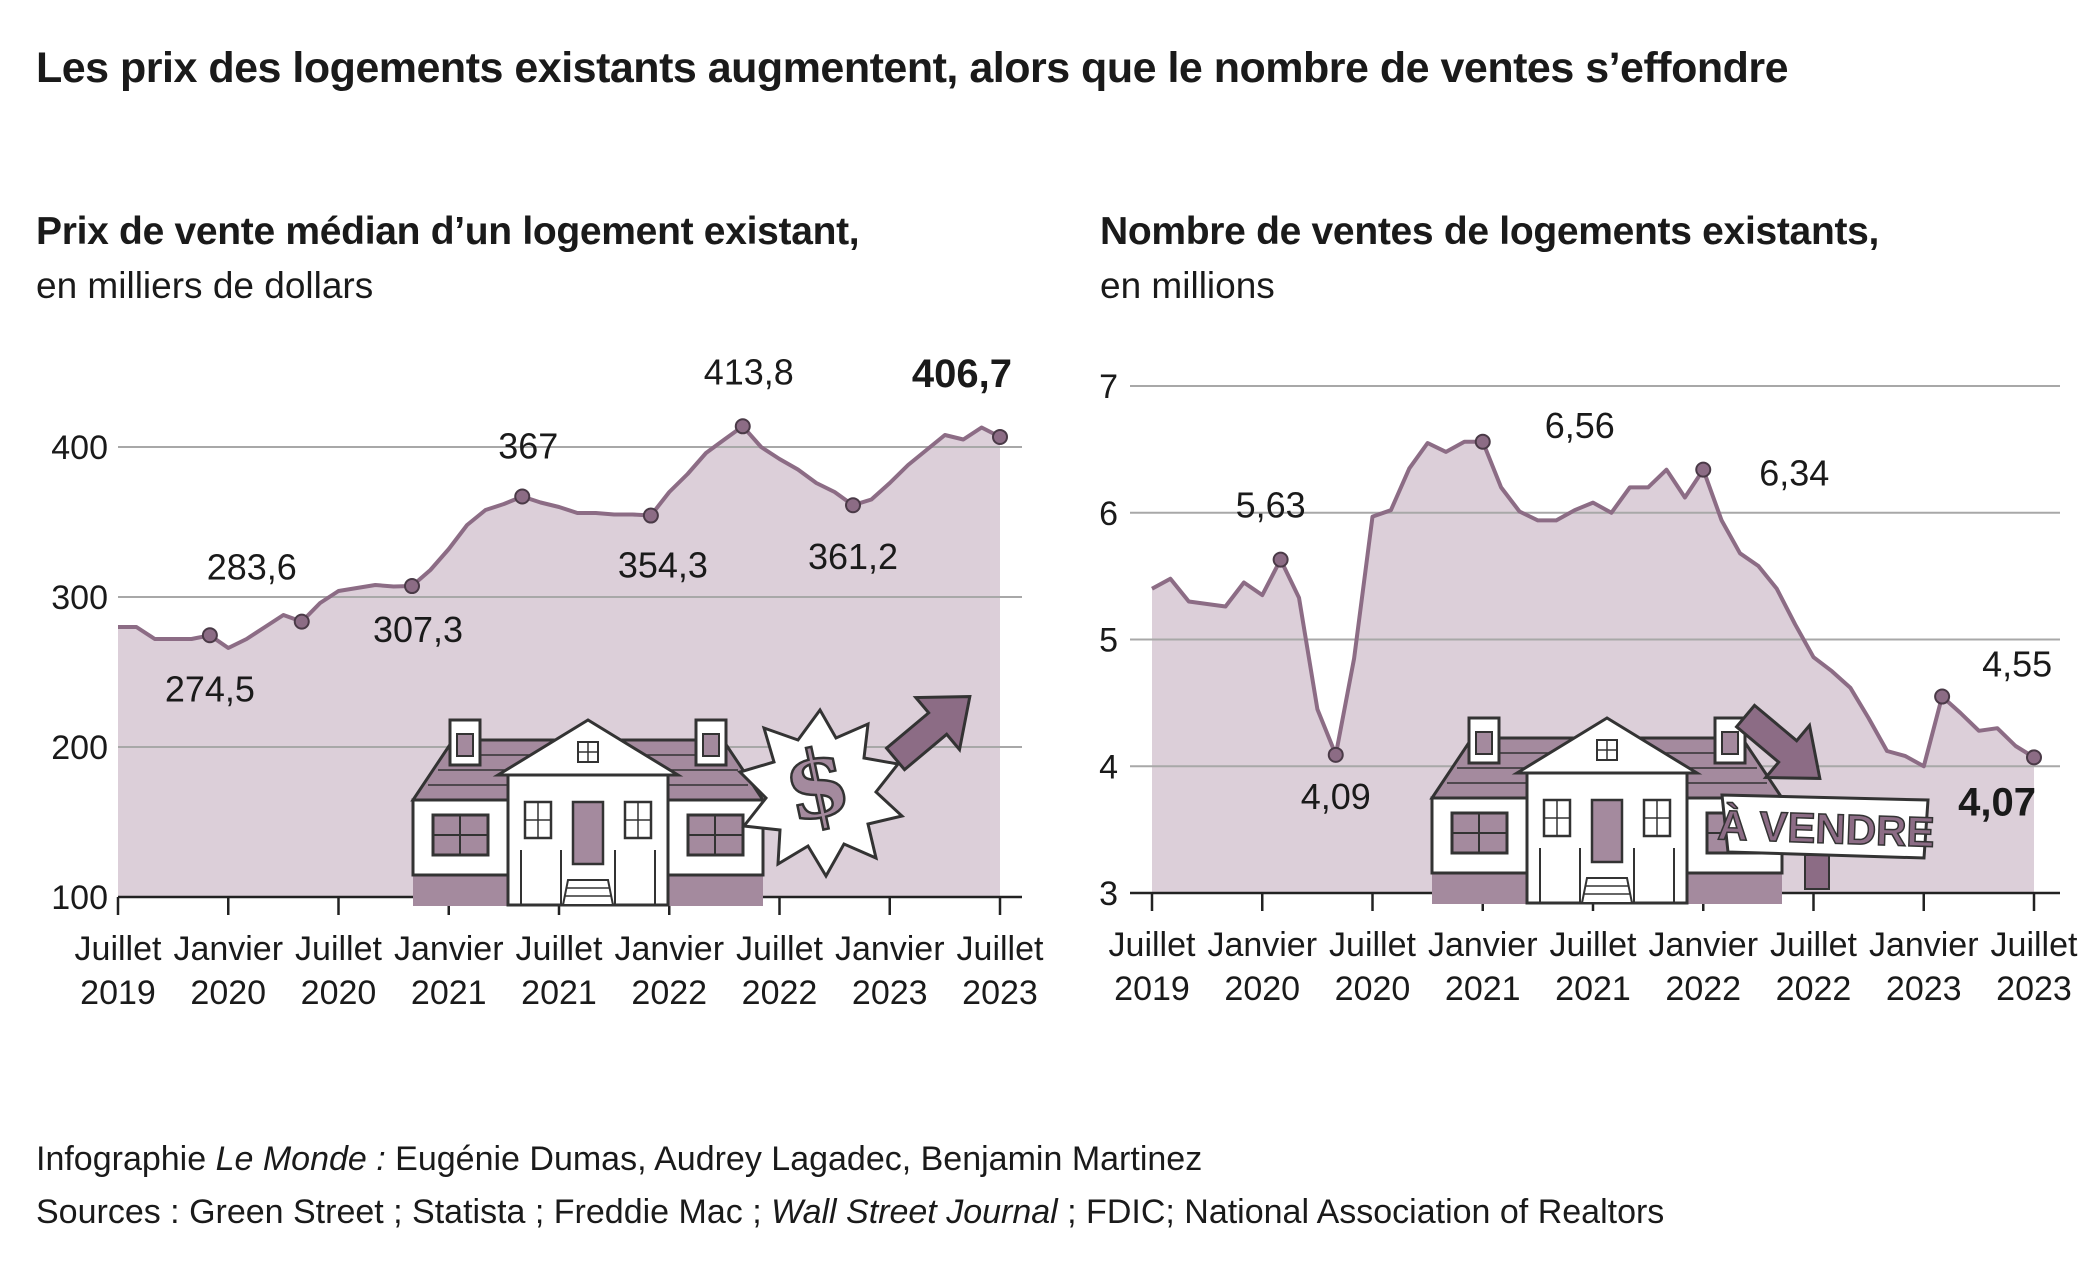 The height and width of the screenshot is (1281, 2100). I want to click on y-tick-label: 100, so click(79, 898).